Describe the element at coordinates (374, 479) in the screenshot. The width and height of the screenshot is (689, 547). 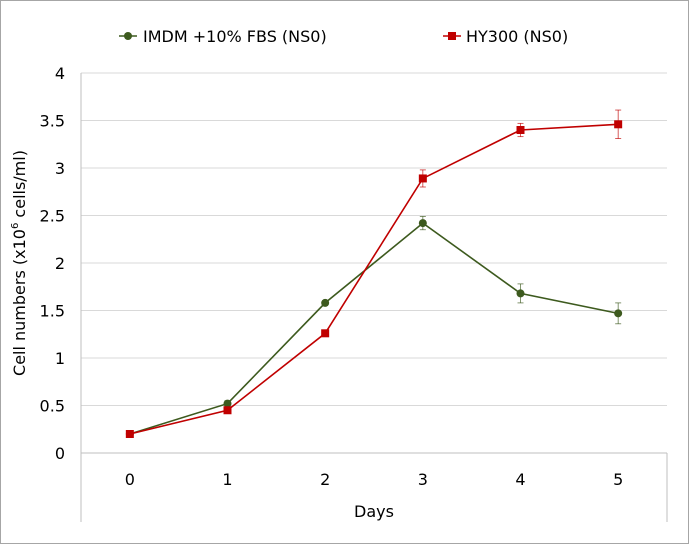
I see `x-tick-labels: 0 1 2 3 4 5` at that location.